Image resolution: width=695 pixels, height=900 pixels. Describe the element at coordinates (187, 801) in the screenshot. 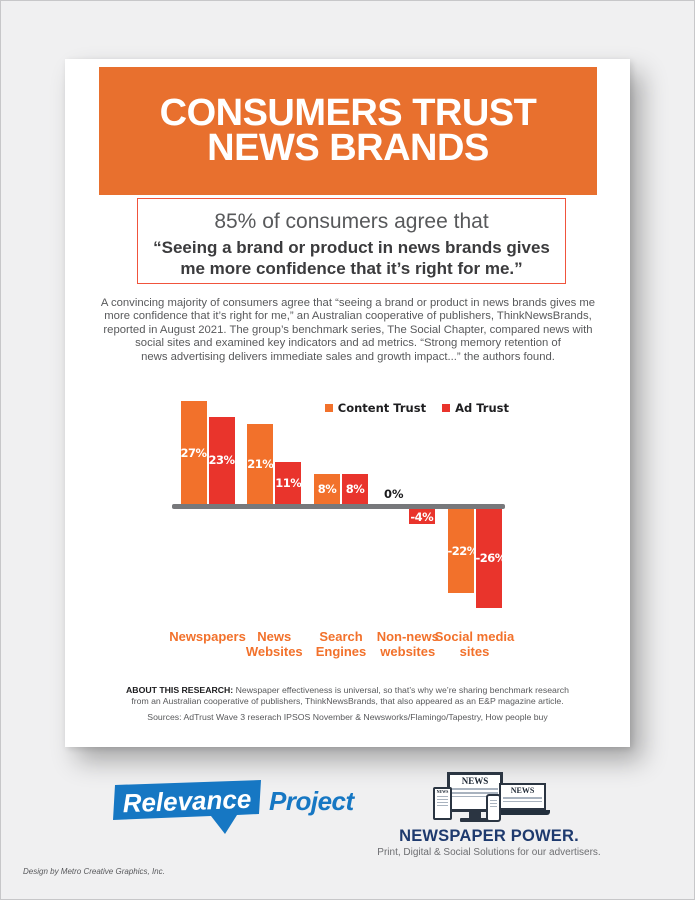

I see `relevance-word: Relevance` at that location.